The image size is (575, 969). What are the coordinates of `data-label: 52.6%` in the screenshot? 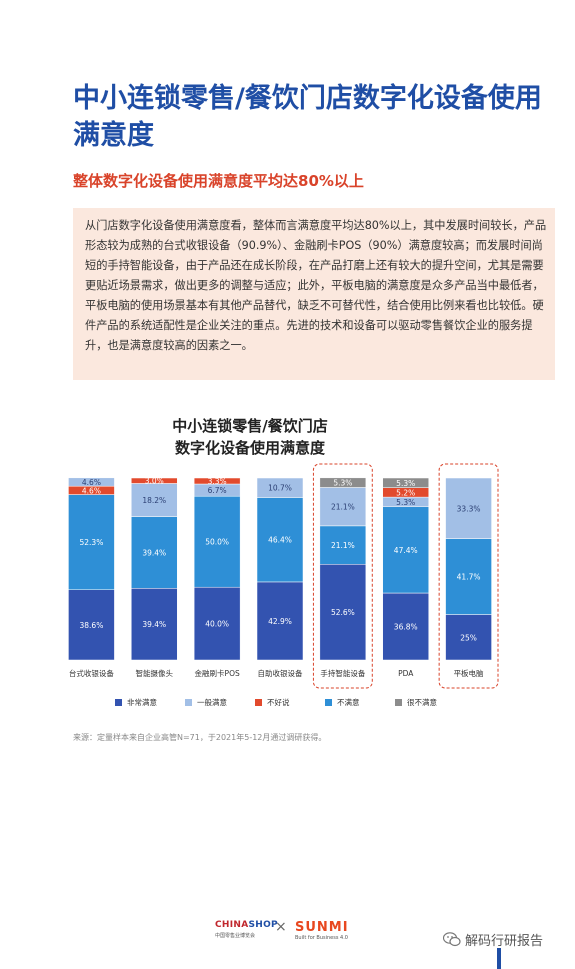 It's located at (343, 612).